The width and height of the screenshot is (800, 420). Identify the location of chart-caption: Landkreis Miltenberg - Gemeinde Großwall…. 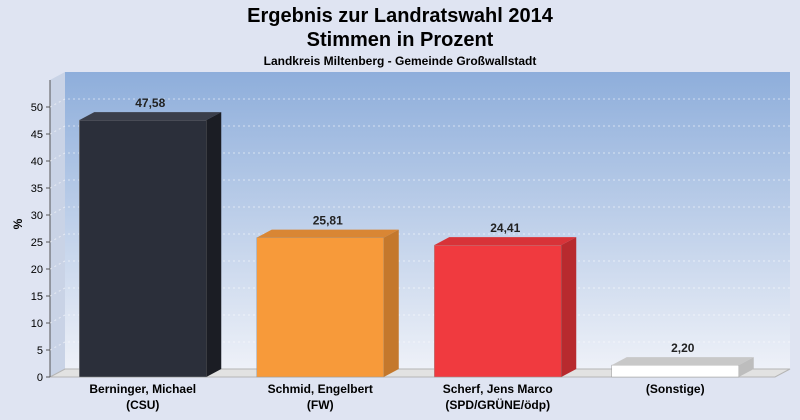
(400, 61).